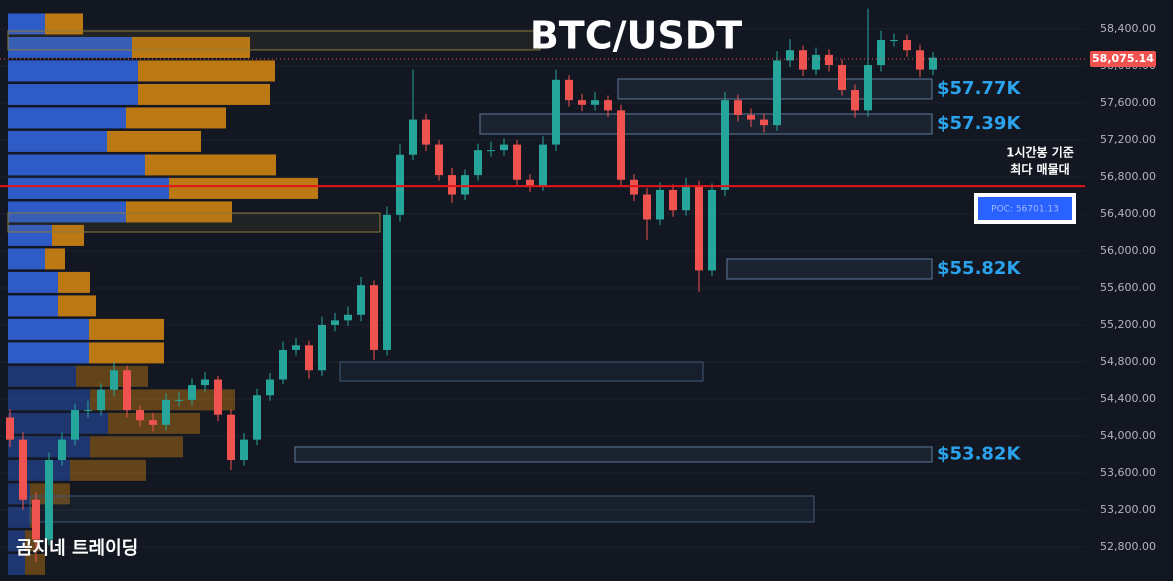 The width and height of the screenshot is (1173, 581). Describe the element at coordinates (1128, 250) in the screenshot. I see `y-tick-label: 56,000.00` at that location.